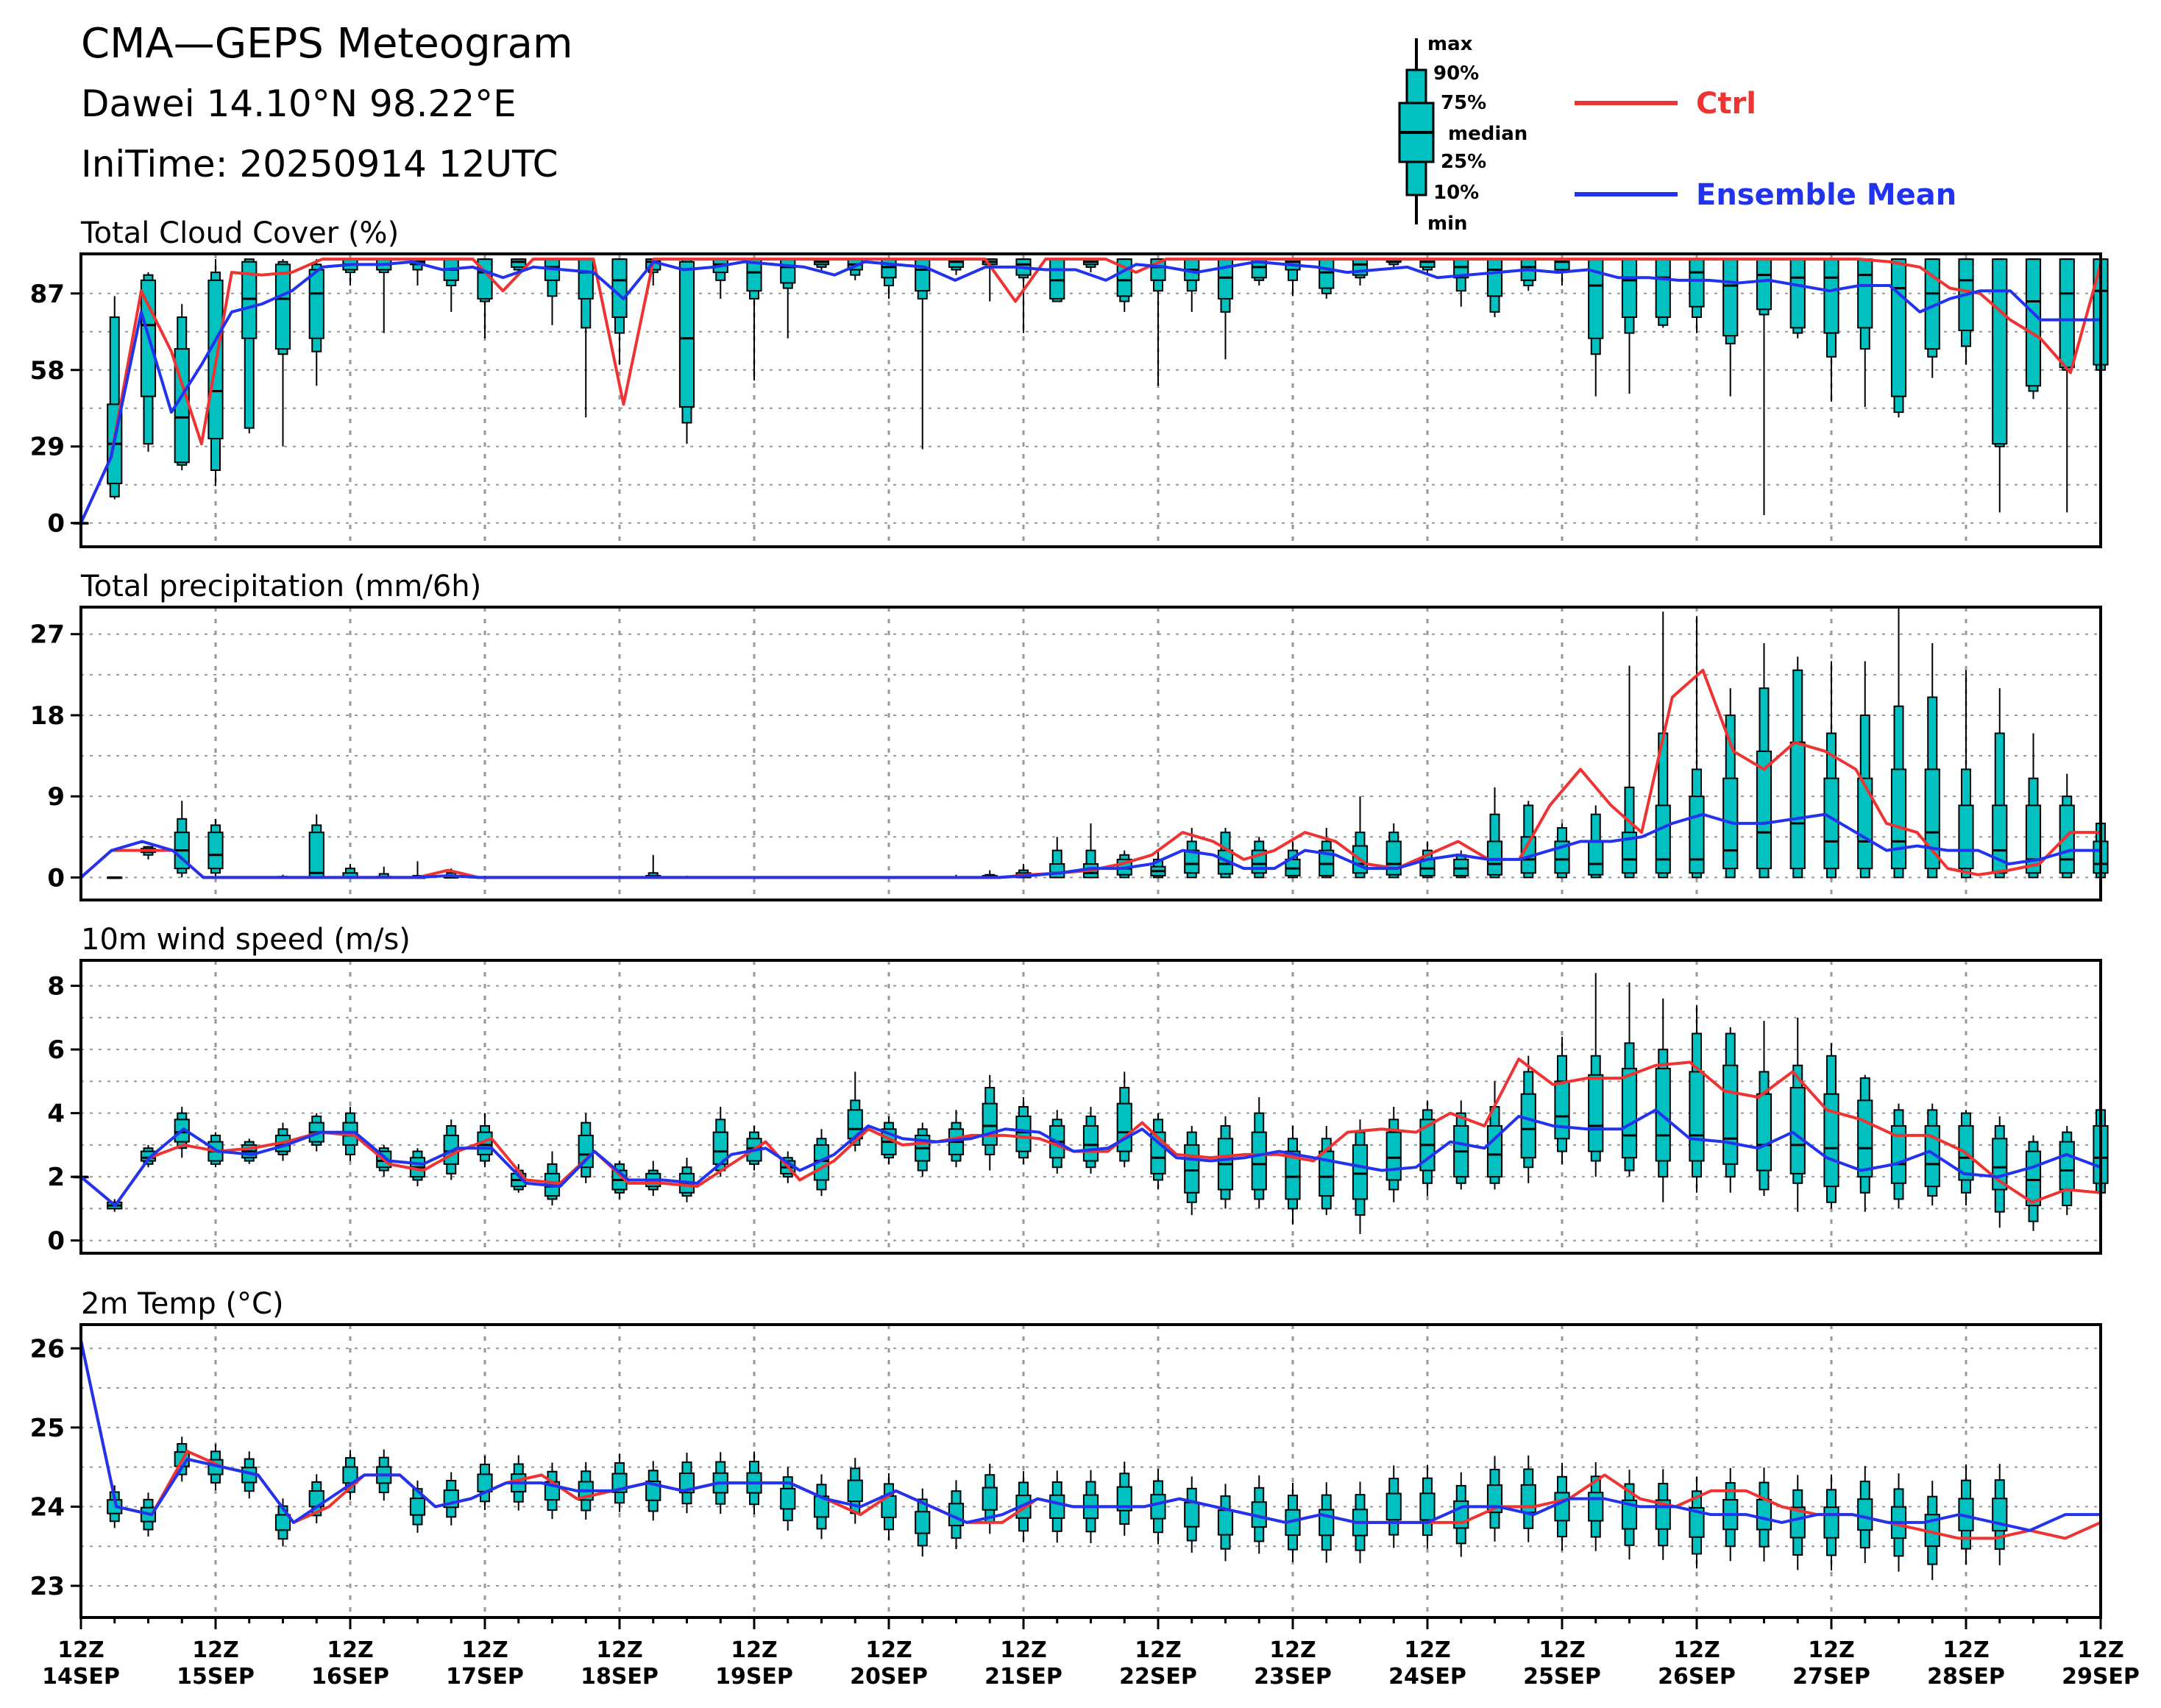  What do you see at coordinates (81, 1677) in the screenshot?
I see `xtick-date: 14SEP` at bounding box center [81, 1677].